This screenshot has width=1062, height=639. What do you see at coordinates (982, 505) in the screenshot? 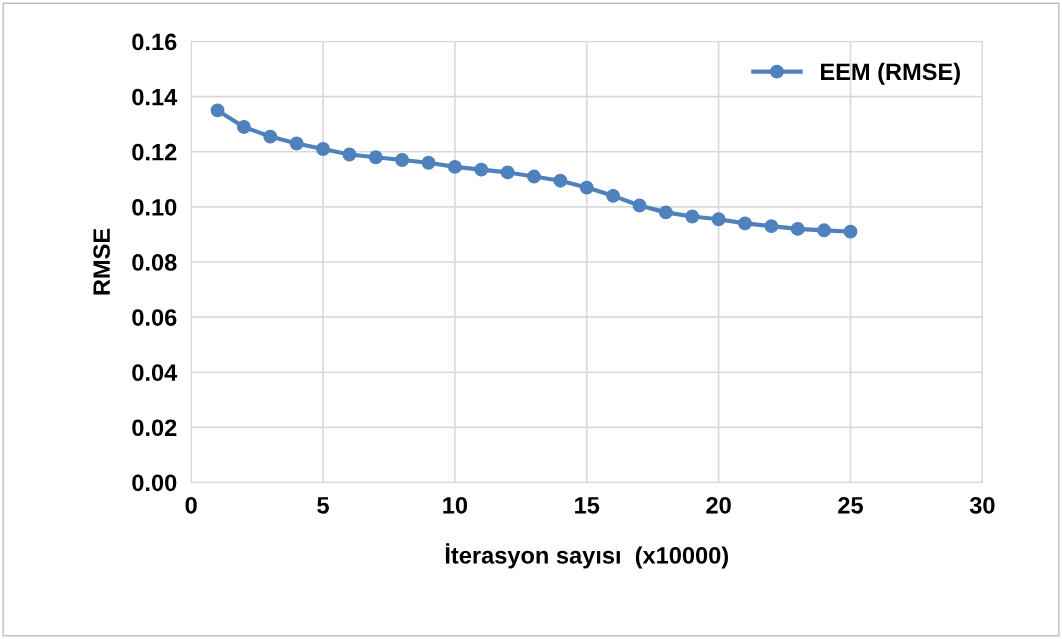
I see `x-tick-label: 30` at bounding box center [982, 505].